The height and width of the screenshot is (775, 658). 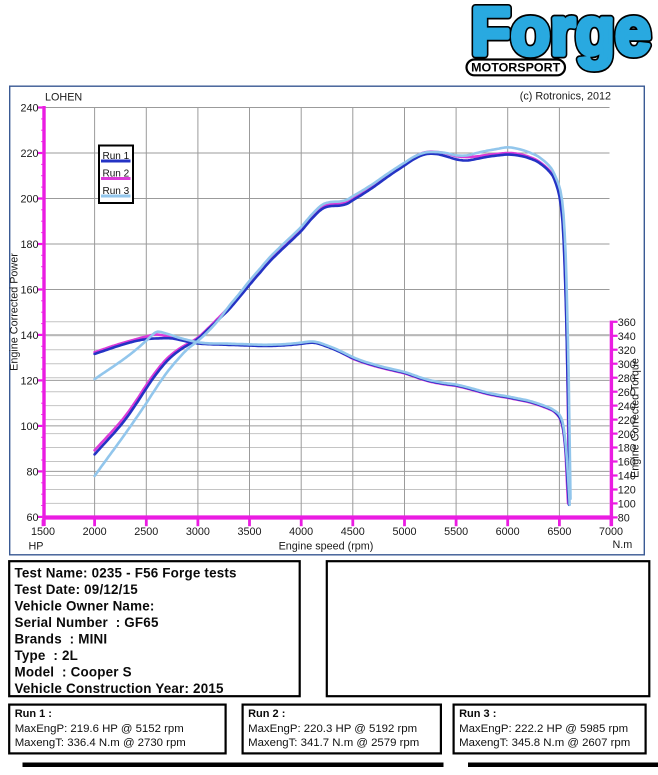 What do you see at coordinates (332, 729) in the screenshot?
I see `svg-text: MaxEngP: 220.3 HP @ 5192 rpm` at bounding box center [332, 729].